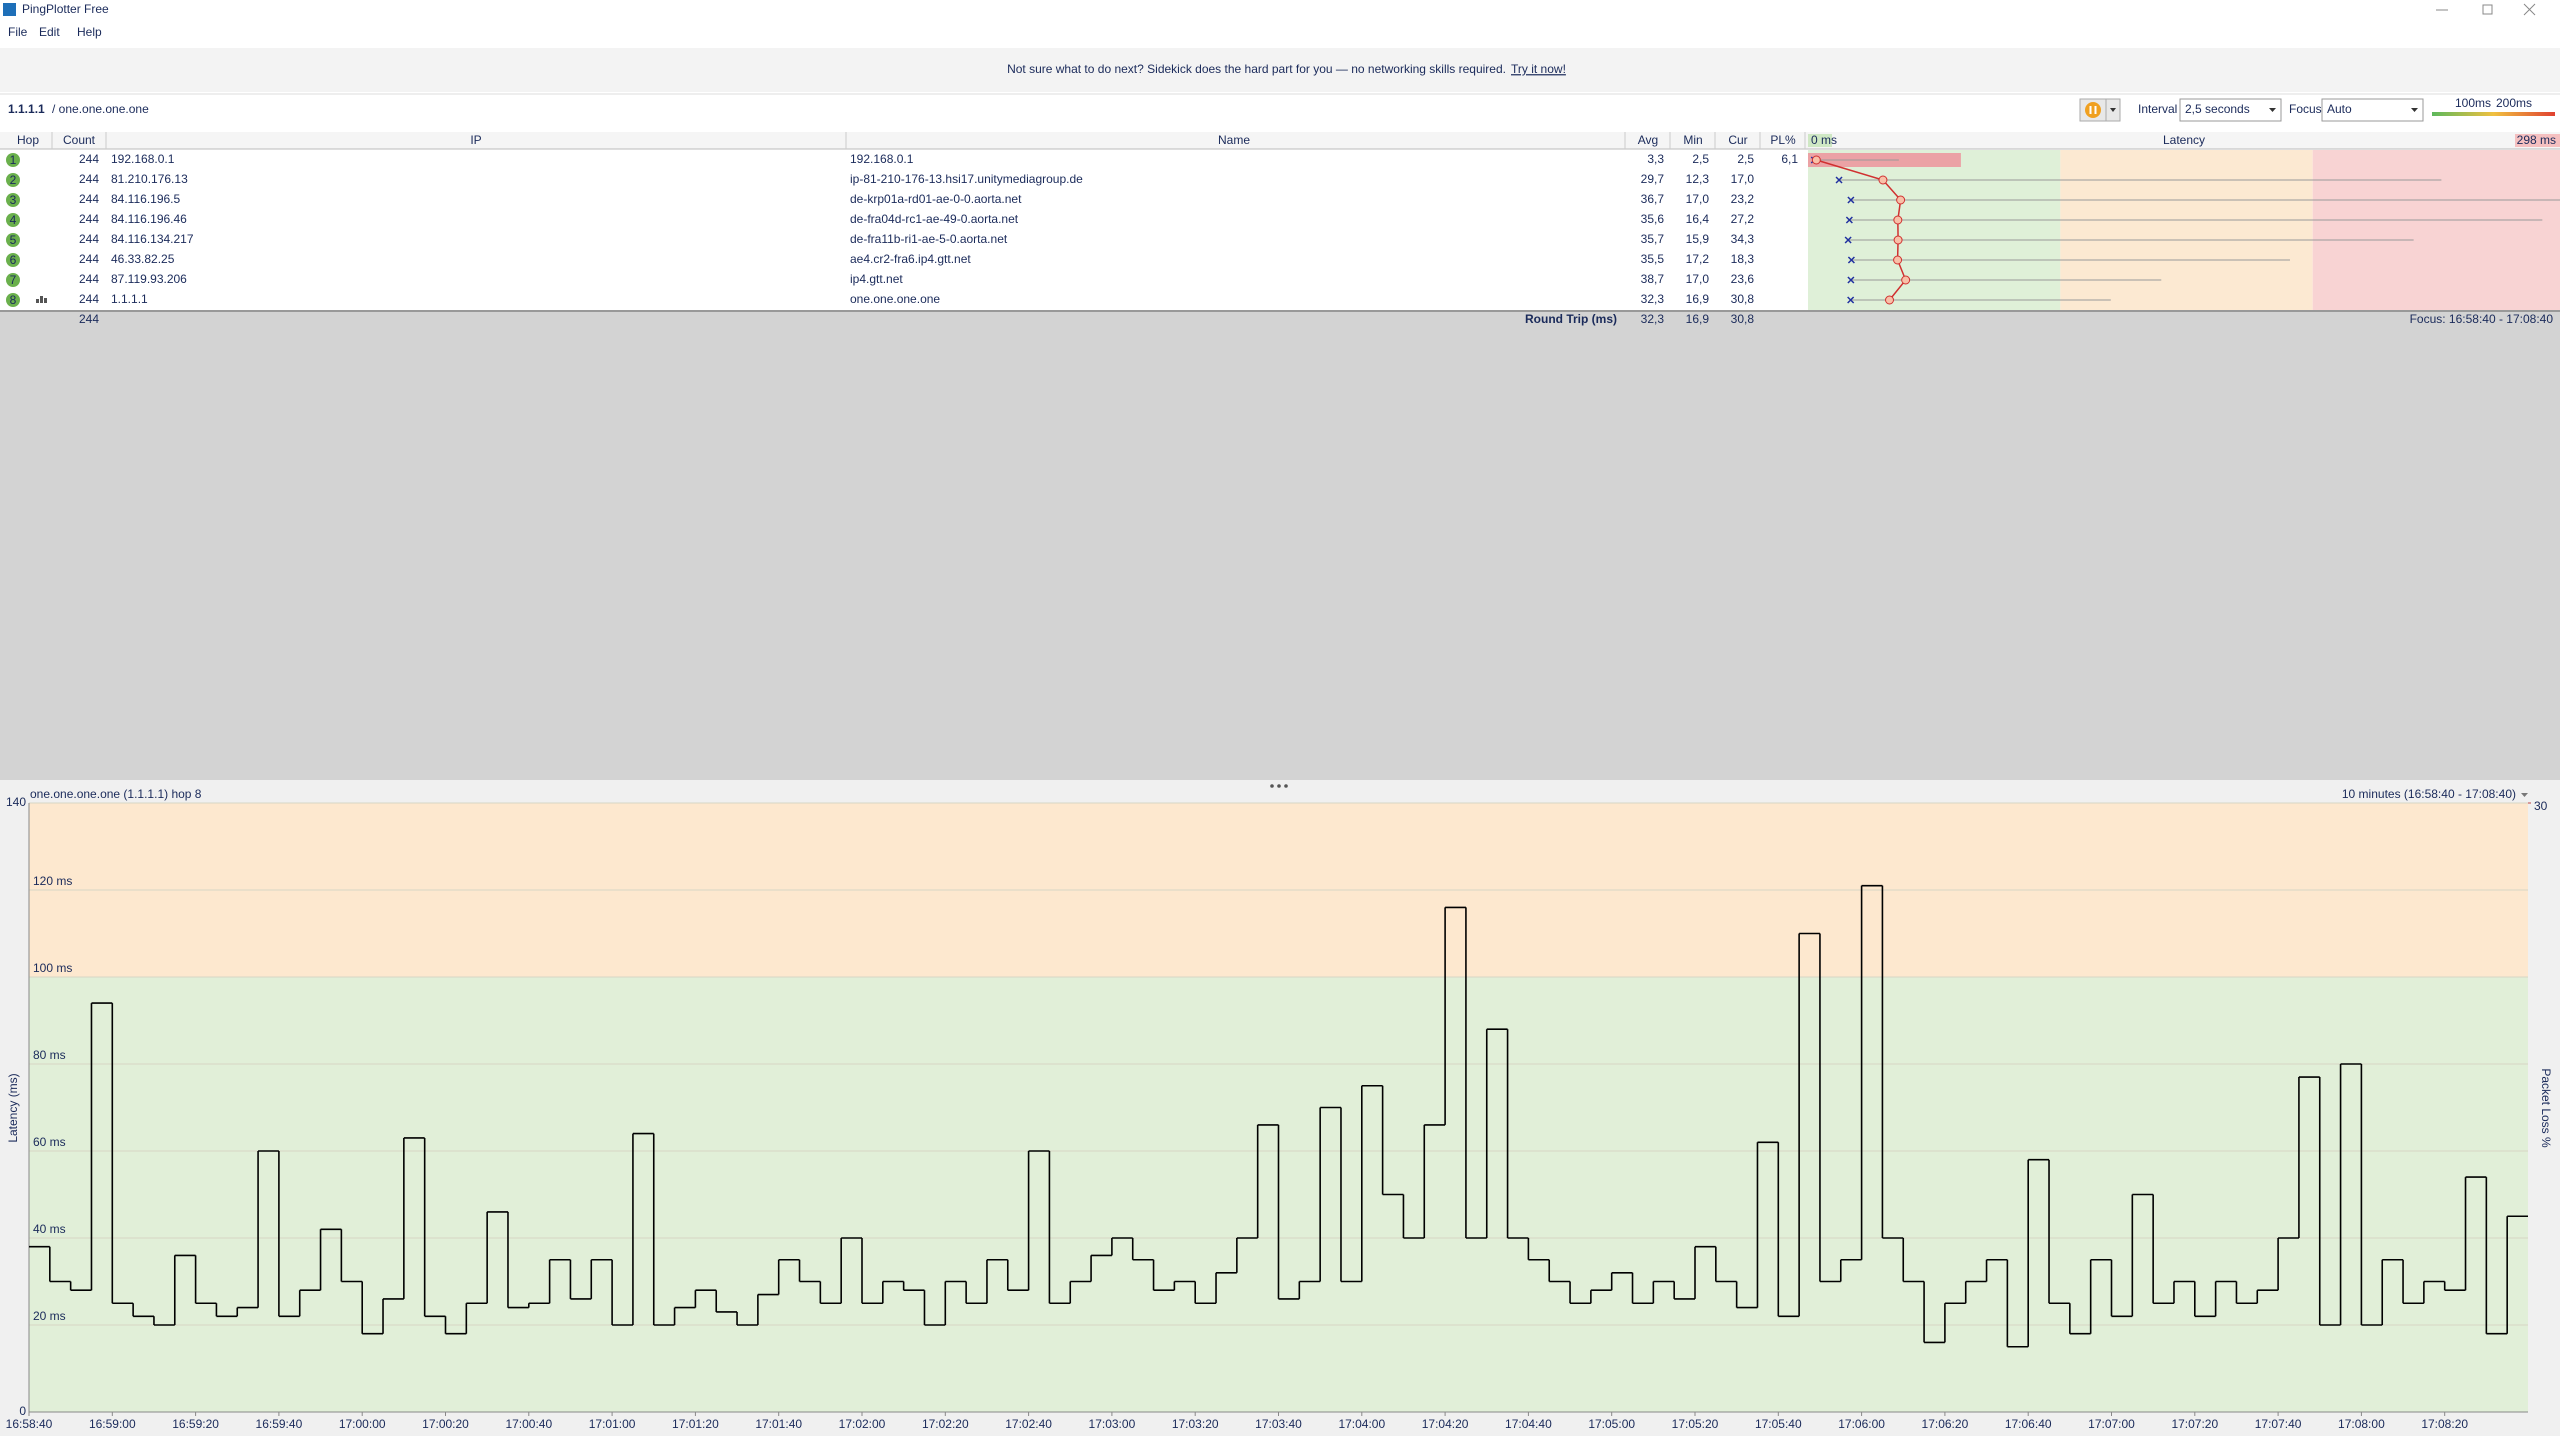 This screenshot has width=2560, height=1436. Describe the element at coordinates (16, 802) in the screenshot. I see `y-tick-label: 140` at that location.